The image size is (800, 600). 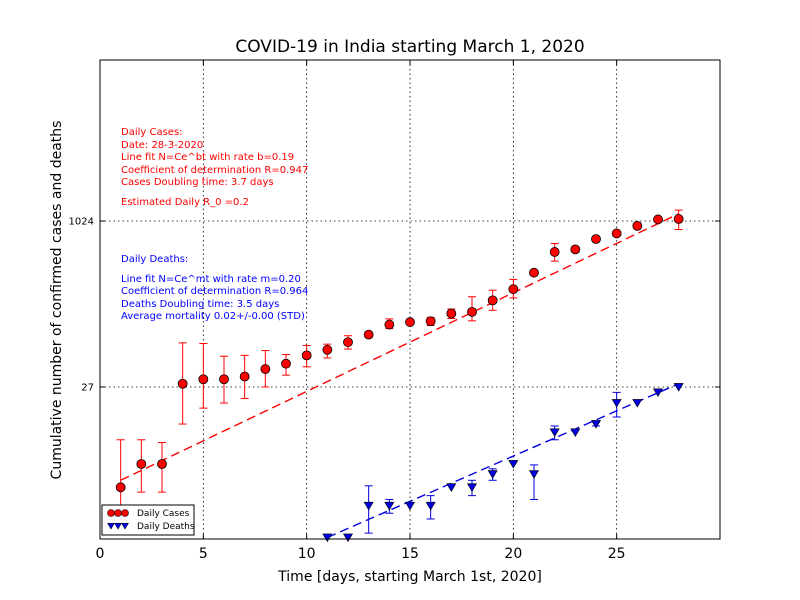 I want to click on legend-label: Daily Deaths, so click(x=166, y=527).